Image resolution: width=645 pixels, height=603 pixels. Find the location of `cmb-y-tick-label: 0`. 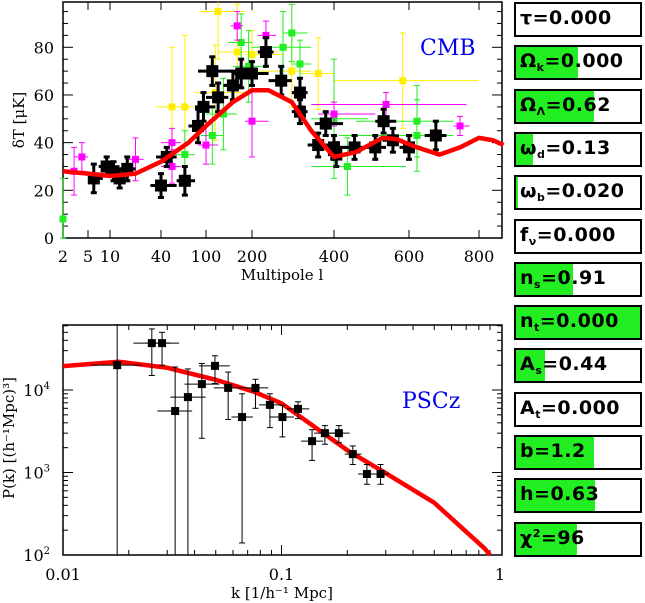

cmb-y-tick-label: 0 is located at coordinates (49, 238).